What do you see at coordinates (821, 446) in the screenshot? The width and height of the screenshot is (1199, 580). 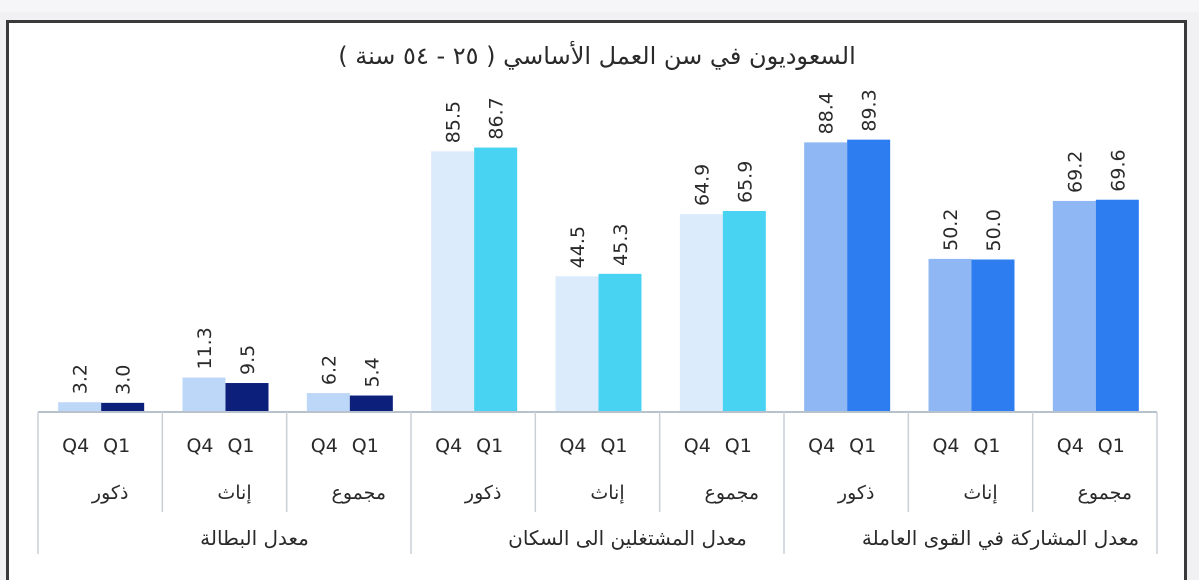 I see `tick-label-q4-6: Q4` at bounding box center [821, 446].